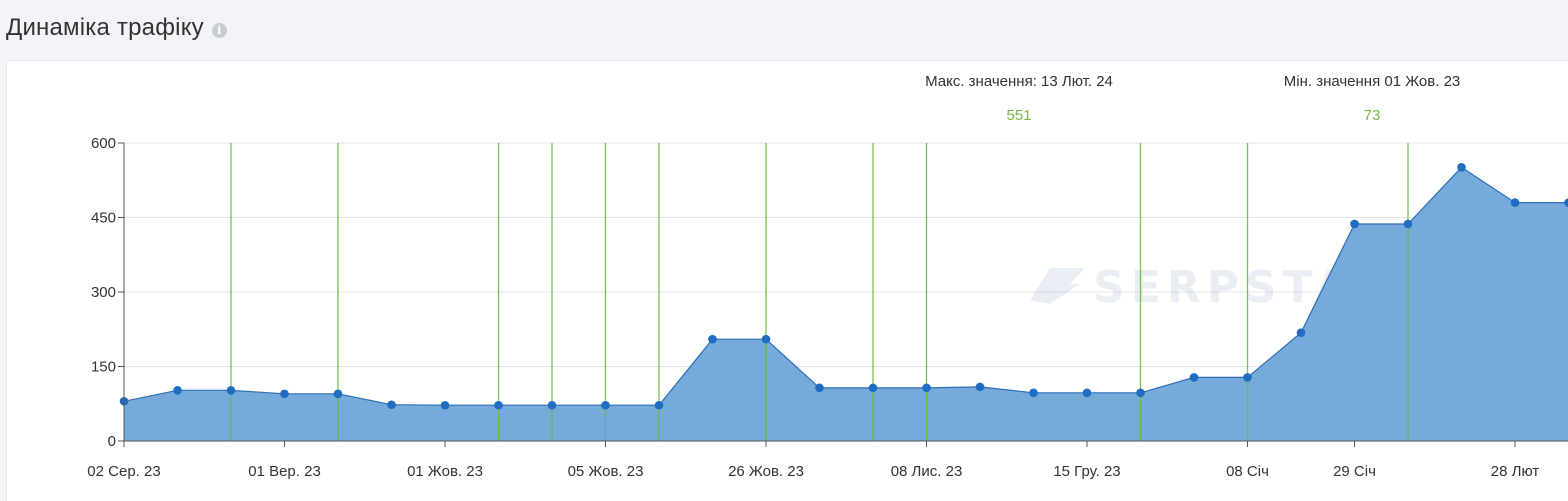  Describe the element at coordinates (219, 30) in the screenshot. I see `info-icon: i` at that location.